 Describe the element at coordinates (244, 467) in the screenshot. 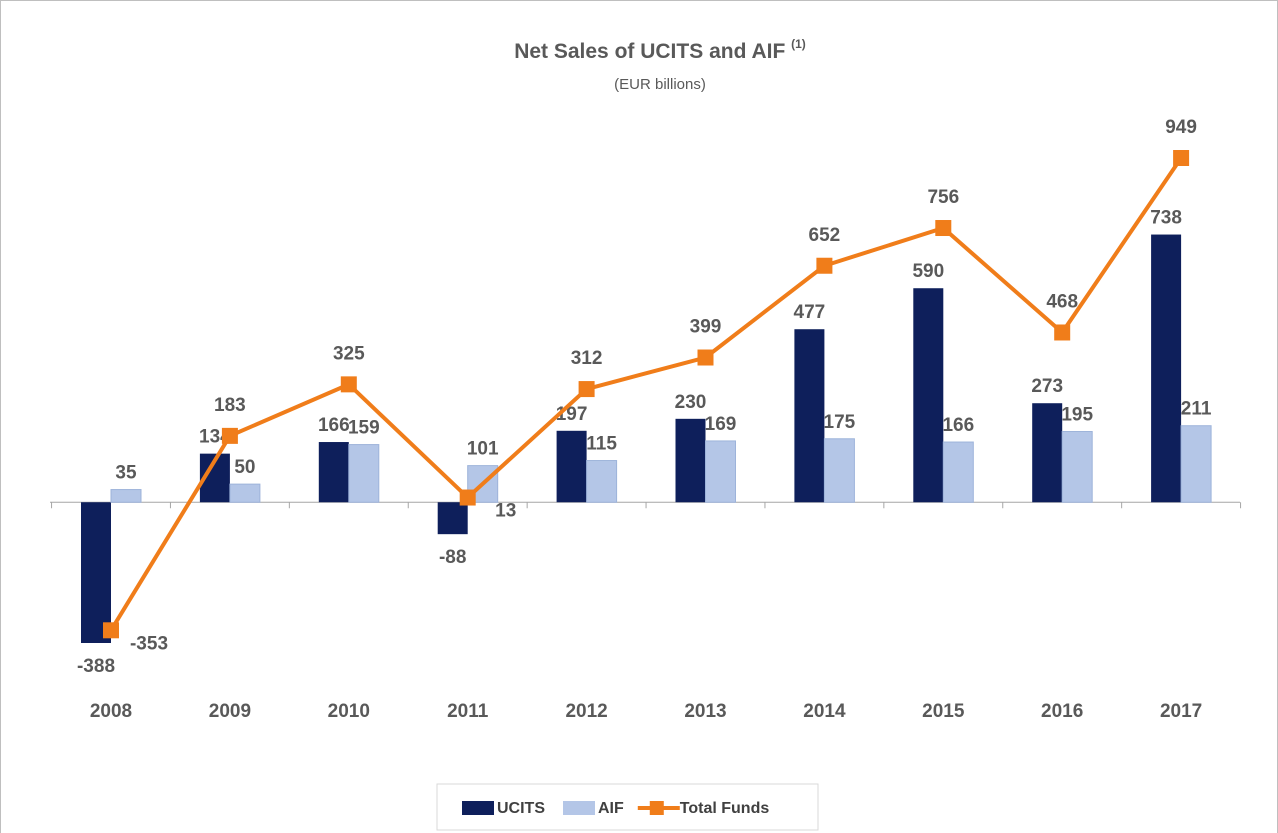

I see `data-label: 50` at that location.